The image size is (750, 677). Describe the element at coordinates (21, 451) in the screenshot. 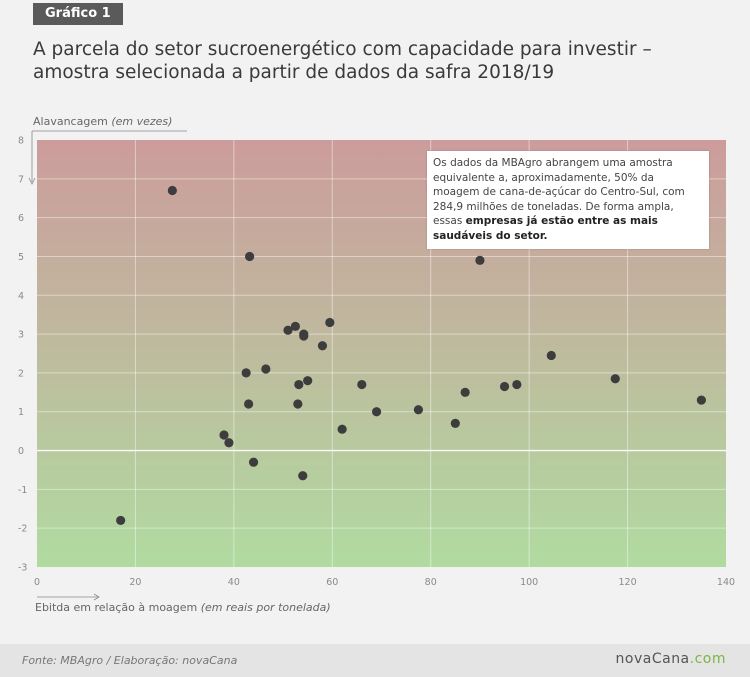

I see `y-tick-label: 0` at that location.